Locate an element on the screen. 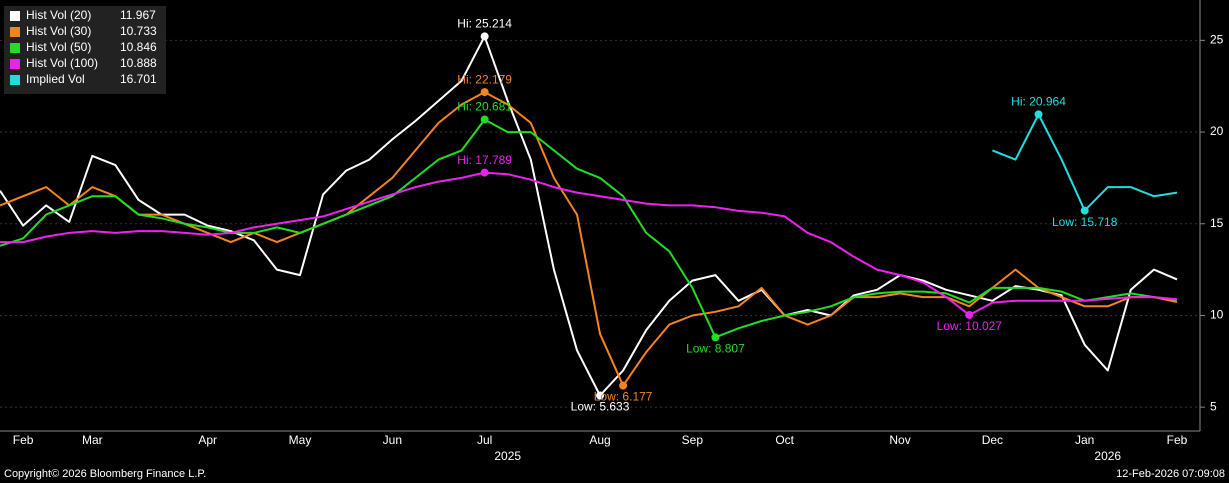  x-tick-label: Mar is located at coordinates (92, 440).